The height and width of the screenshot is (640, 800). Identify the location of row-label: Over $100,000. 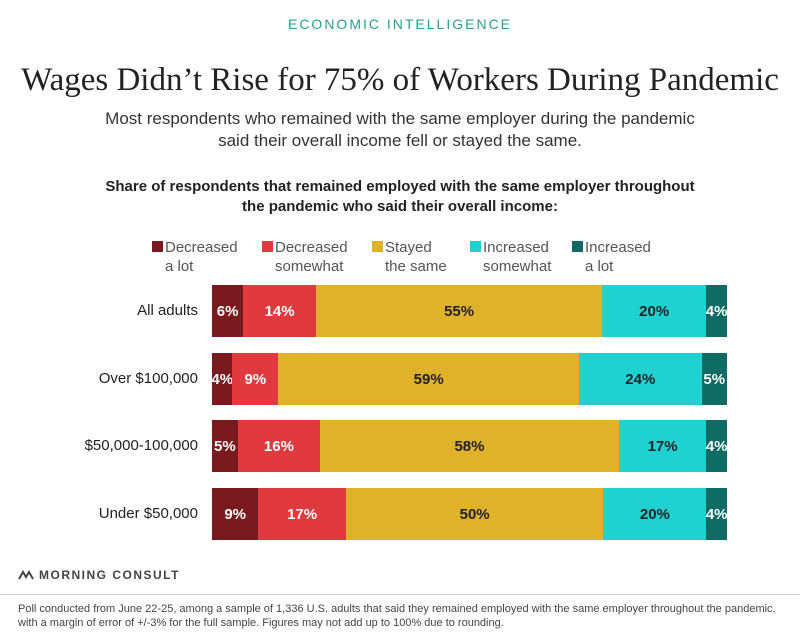
(148, 378).